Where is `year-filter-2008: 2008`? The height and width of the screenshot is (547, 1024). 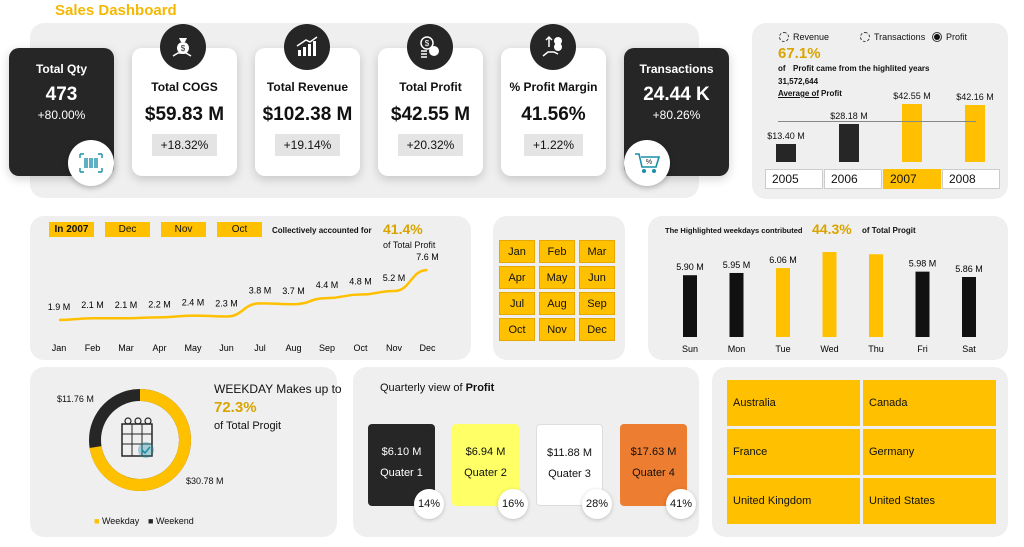
year-filter-2008: 2008 is located at coordinates (971, 179).